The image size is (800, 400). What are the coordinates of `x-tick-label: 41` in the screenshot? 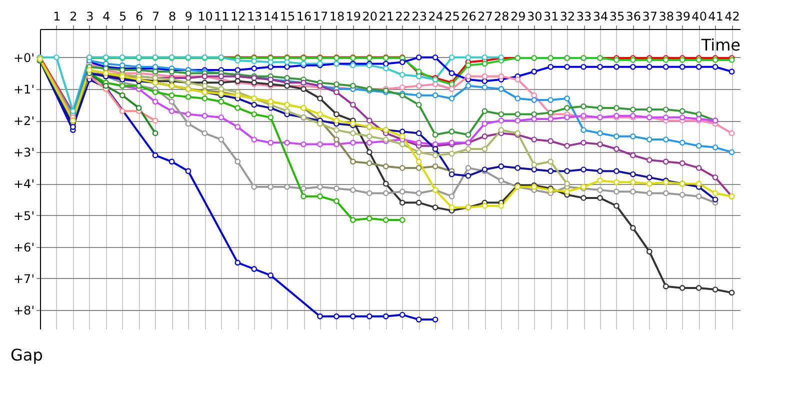 It's located at (716, 17).